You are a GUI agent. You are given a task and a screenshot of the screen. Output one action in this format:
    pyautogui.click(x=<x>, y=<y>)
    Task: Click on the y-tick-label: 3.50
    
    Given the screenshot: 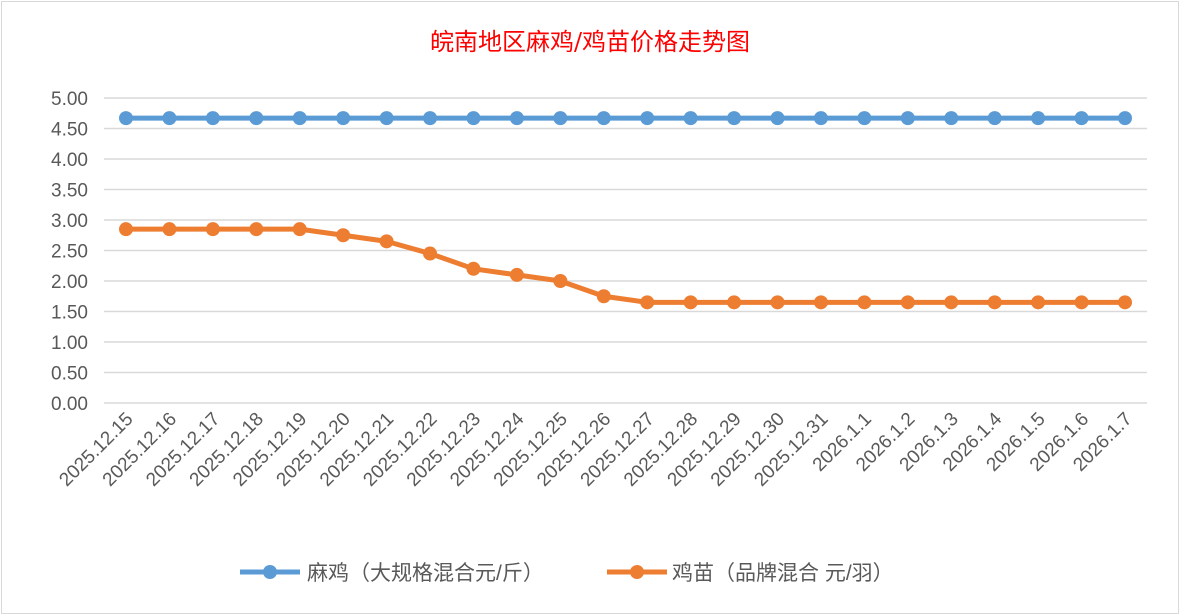 What is the action you would take?
    pyautogui.click(x=69, y=191)
    